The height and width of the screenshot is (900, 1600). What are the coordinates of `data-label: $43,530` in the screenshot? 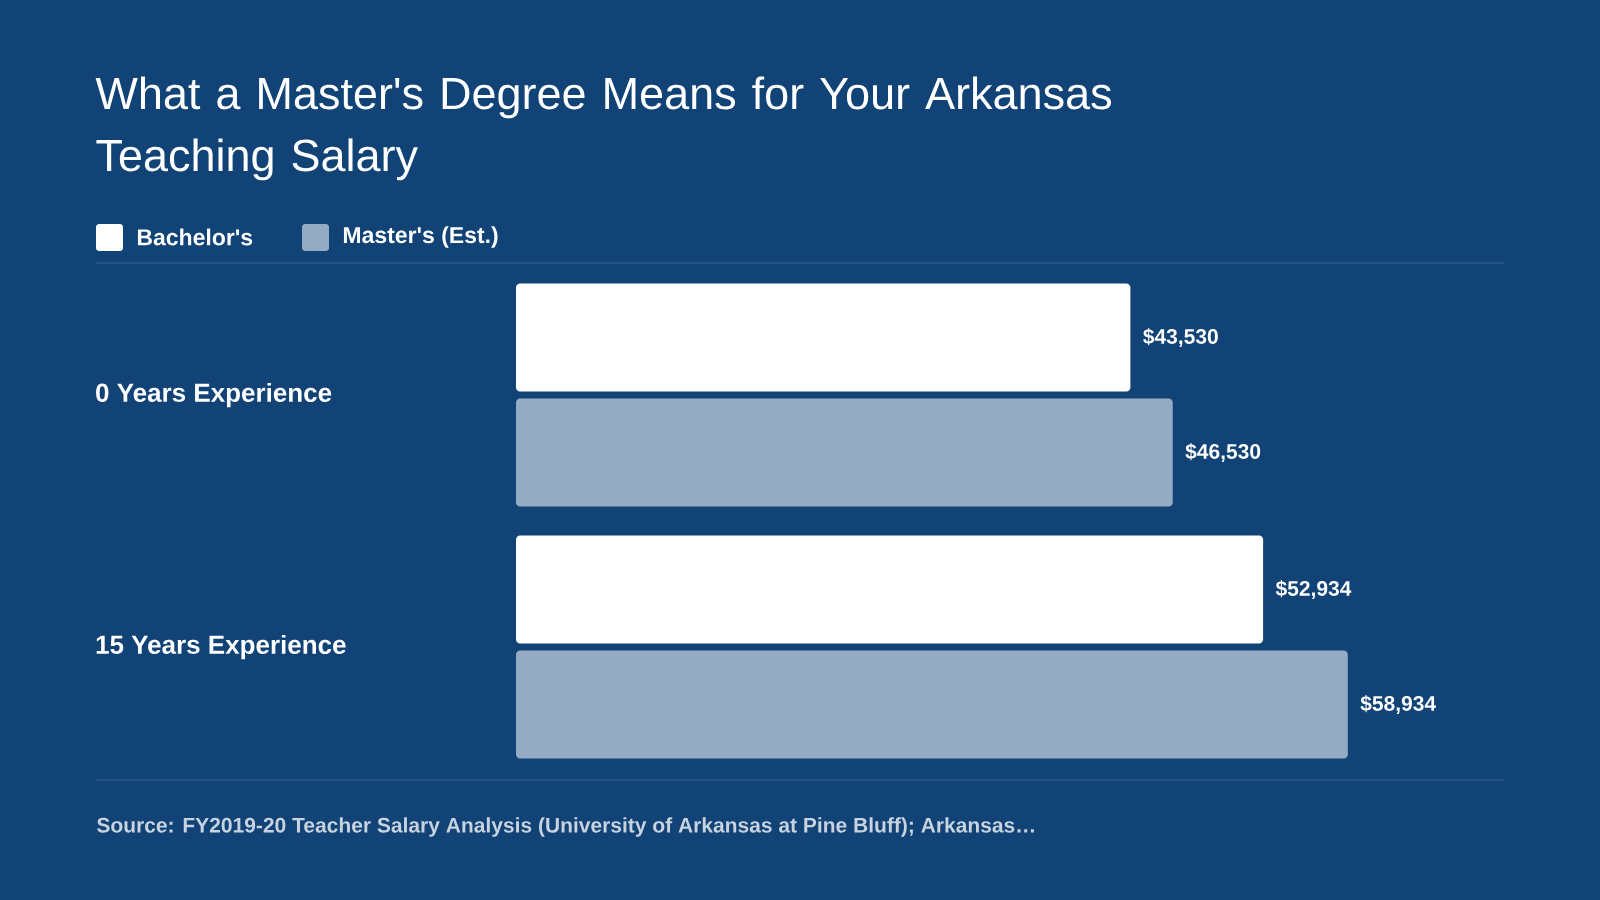 It's located at (1180, 337).